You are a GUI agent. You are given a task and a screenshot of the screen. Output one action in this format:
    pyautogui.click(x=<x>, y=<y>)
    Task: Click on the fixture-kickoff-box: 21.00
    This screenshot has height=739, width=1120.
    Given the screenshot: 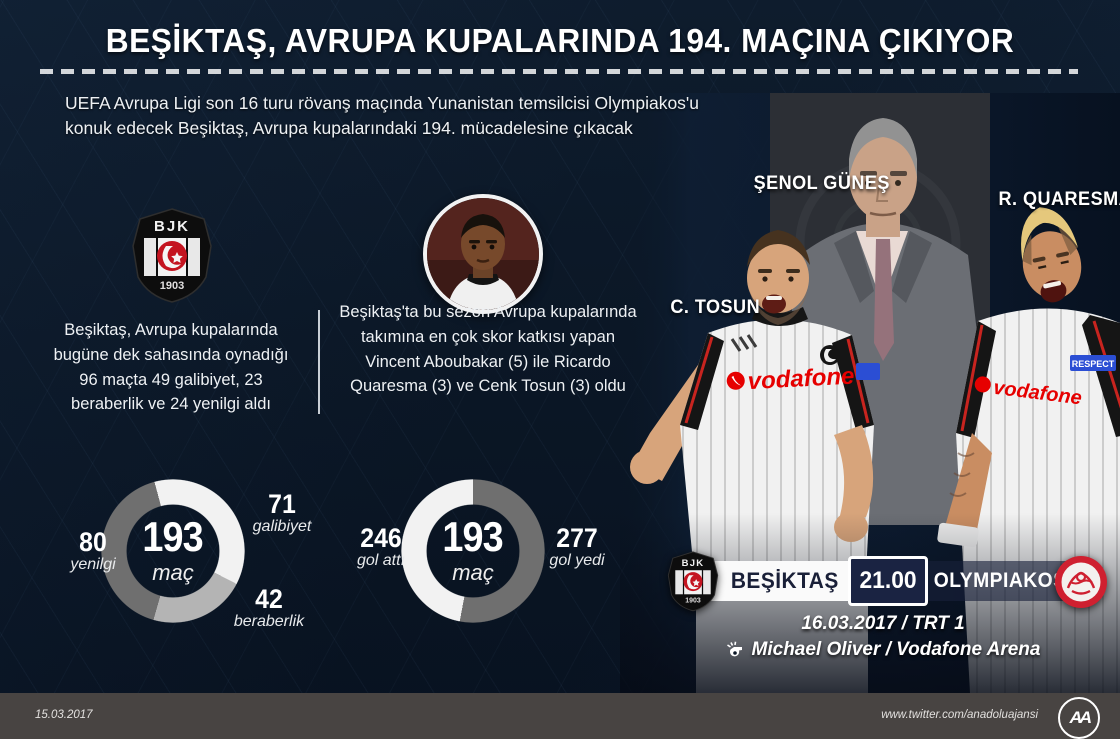 What is the action you would take?
    pyautogui.click(x=888, y=581)
    